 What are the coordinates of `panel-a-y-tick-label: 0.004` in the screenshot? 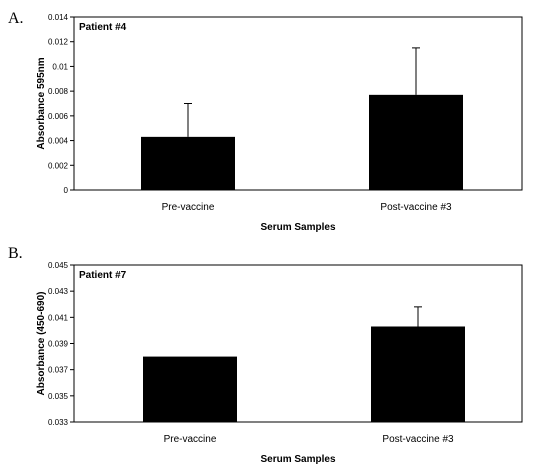 It's located at (58, 141).